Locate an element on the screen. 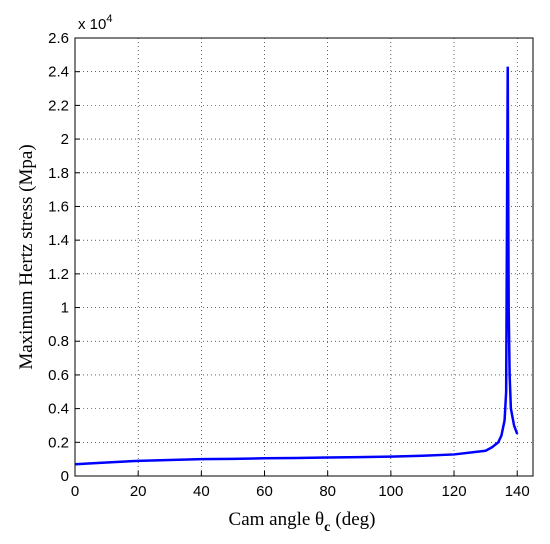 The image size is (550, 544). x-axis-label-sub: c is located at coordinates (327, 527).